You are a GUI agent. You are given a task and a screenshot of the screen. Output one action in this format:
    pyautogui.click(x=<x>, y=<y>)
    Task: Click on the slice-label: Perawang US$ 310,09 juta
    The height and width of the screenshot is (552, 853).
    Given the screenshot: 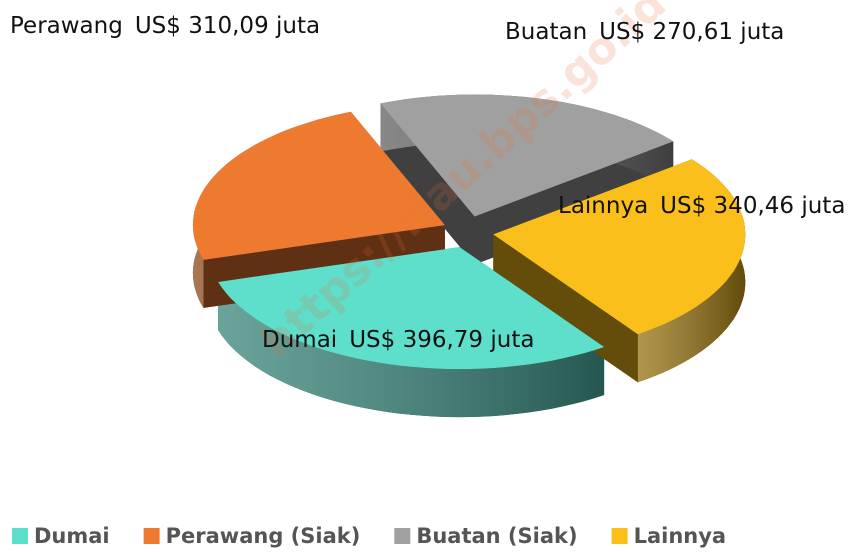 What is the action you would take?
    pyautogui.click(x=165, y=26)
    